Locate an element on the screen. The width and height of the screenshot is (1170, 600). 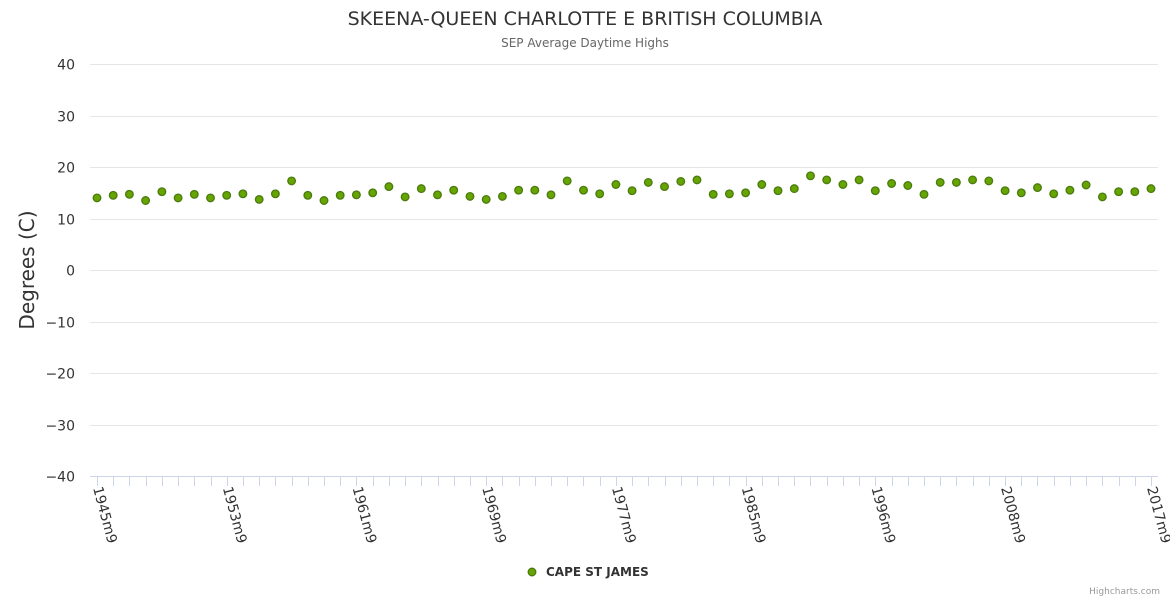
y-tick-label: −40 is located at coordinates (60, 478).